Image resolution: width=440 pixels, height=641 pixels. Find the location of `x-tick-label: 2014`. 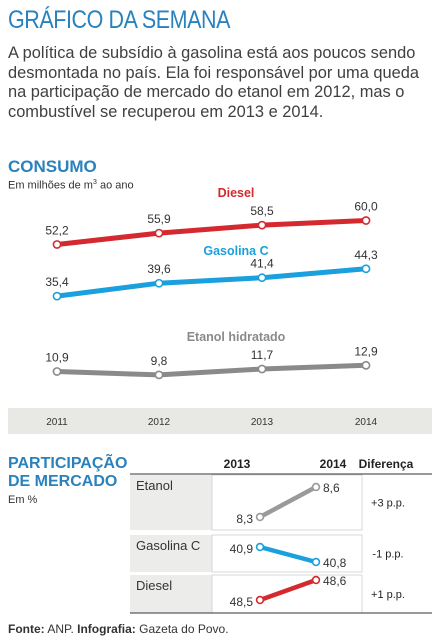

x-tick-label: 2014 is located at coordinates (366, 422).